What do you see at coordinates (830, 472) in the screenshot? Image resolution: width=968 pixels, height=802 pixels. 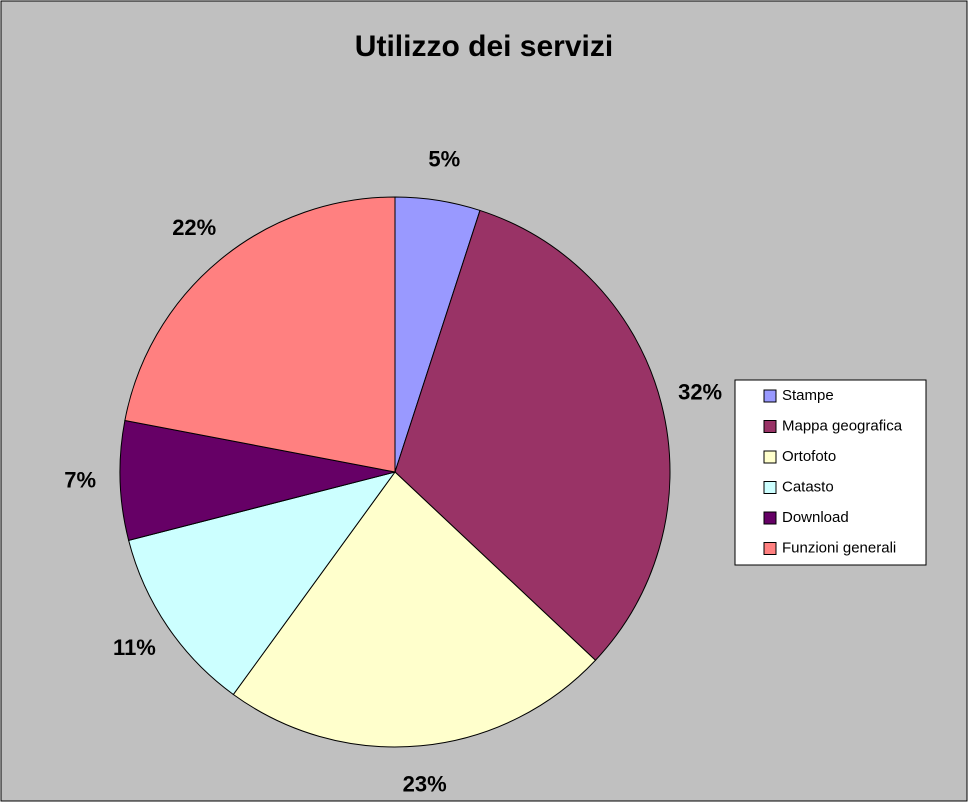 I see `legend-box` at bounding box center [830, 472].